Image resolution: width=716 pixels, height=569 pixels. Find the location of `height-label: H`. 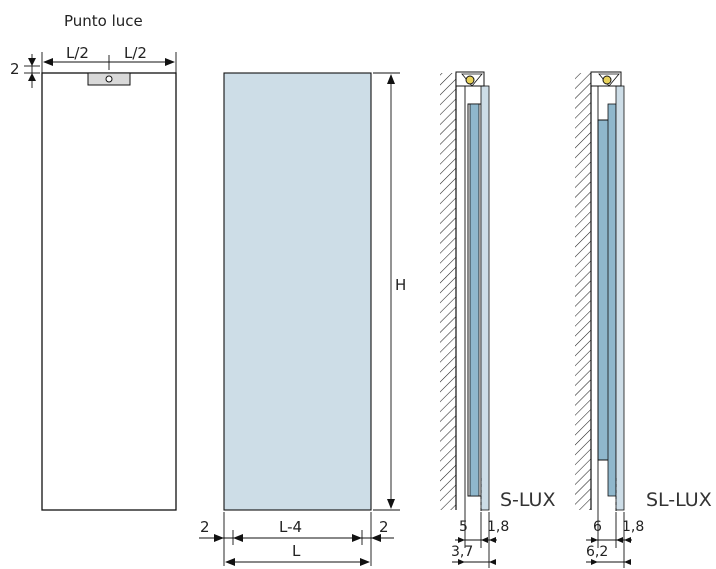

height-label: H is located at coordinates (400, 285).